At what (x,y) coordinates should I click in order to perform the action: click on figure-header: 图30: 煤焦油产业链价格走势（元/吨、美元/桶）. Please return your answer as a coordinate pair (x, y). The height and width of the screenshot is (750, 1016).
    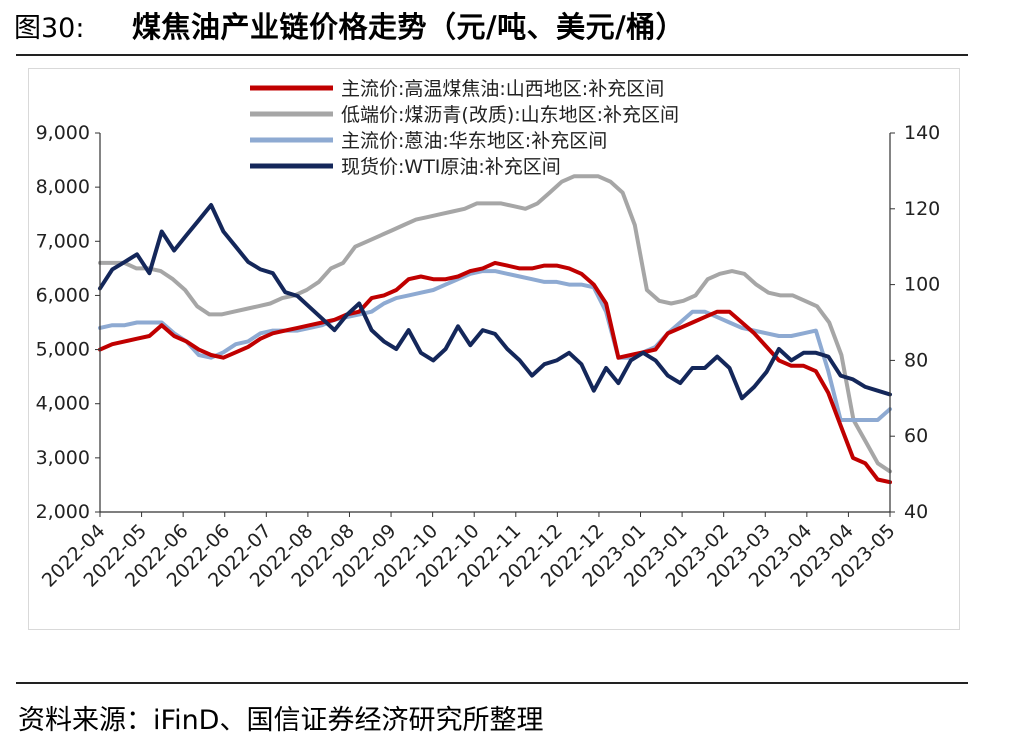
    Looking at the image, I should click on (509, 28).